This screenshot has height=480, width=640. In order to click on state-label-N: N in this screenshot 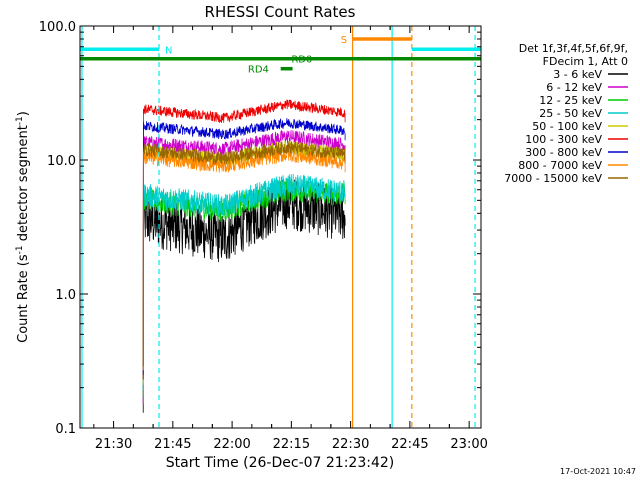, I will do `click(168, 50)`.